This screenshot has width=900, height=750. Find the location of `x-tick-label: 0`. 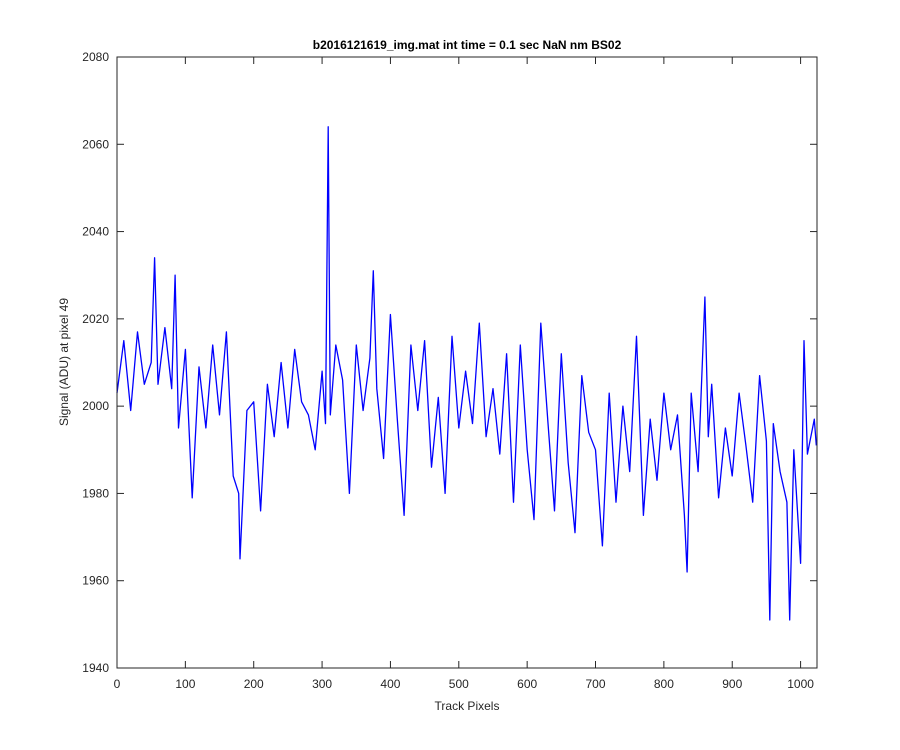

x-tick-label: 0 is located at coordinates (117, 684).